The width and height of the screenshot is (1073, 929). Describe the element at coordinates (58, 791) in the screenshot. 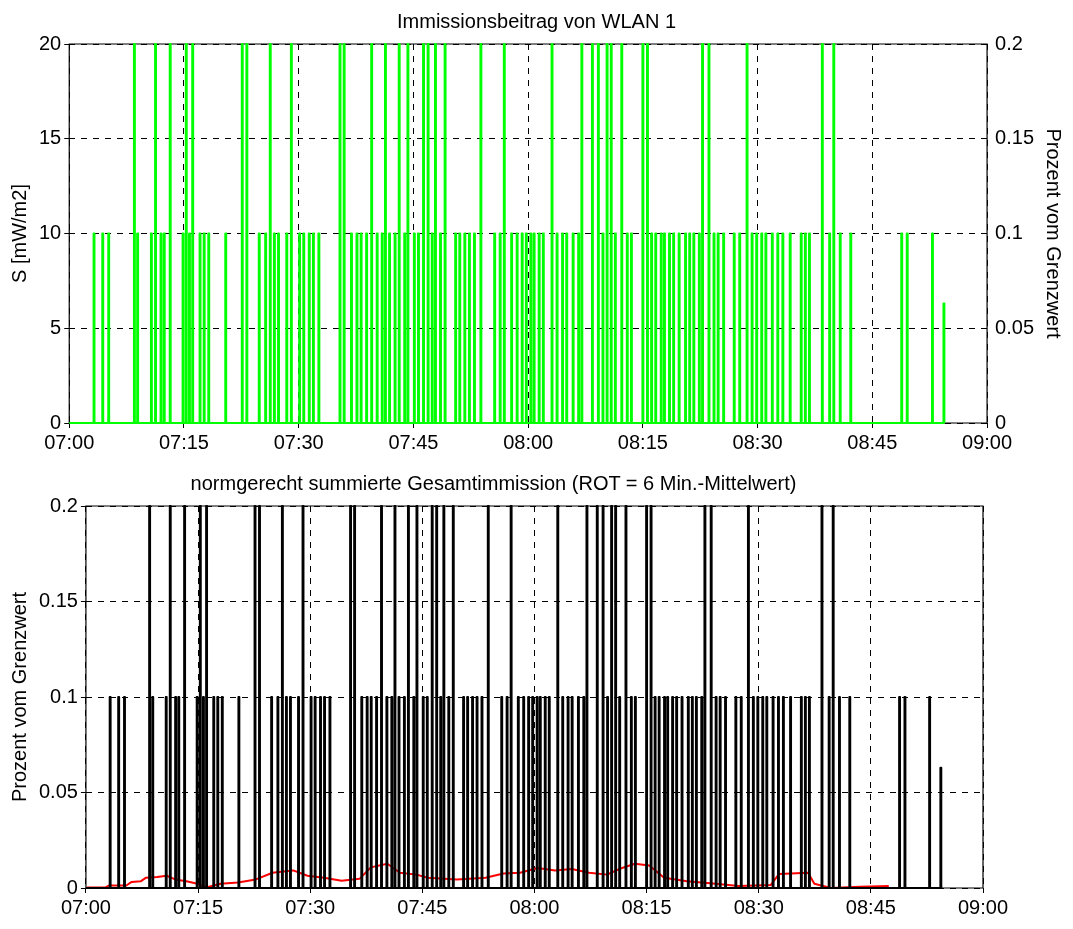

I see `y-tick-label: 0.05` at that location.